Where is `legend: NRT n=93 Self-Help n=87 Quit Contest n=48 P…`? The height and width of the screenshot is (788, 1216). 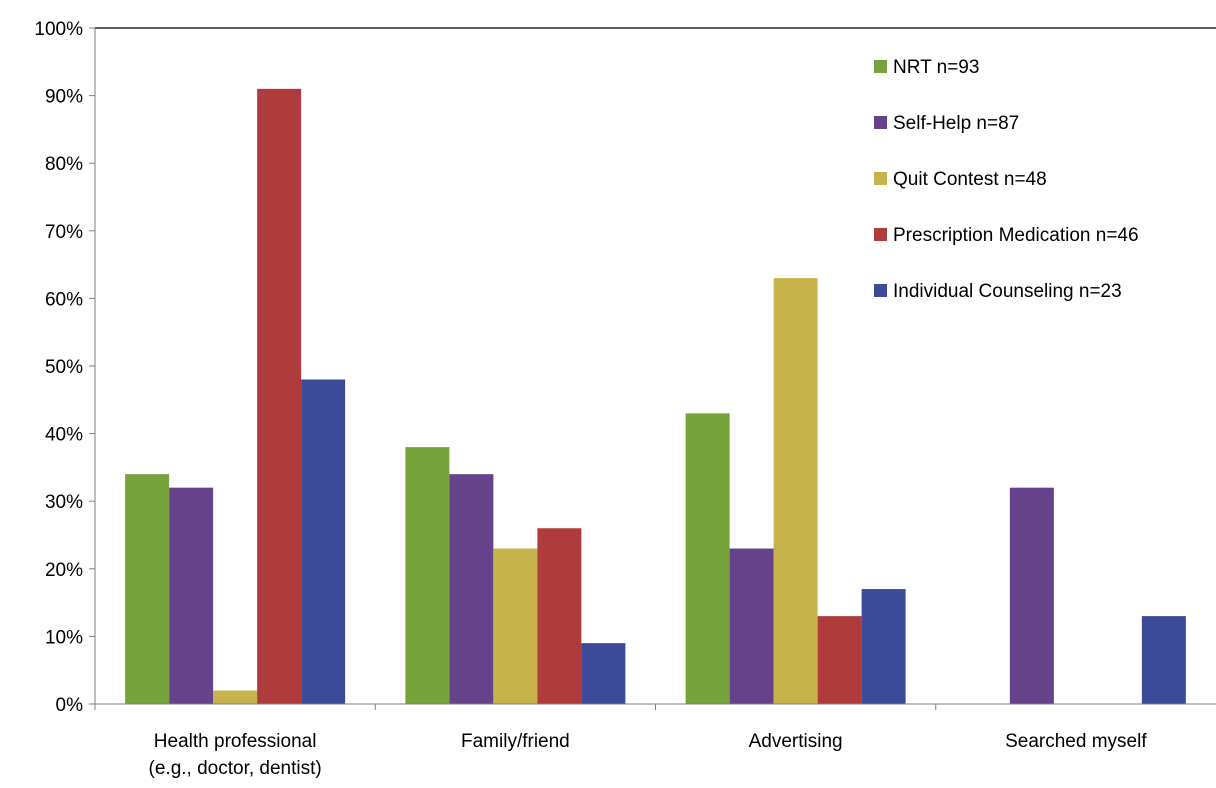 legend: NRT n=93 Self-Help n=87 Quit Contest n=48 P… is located at coordinates (1006, 179).